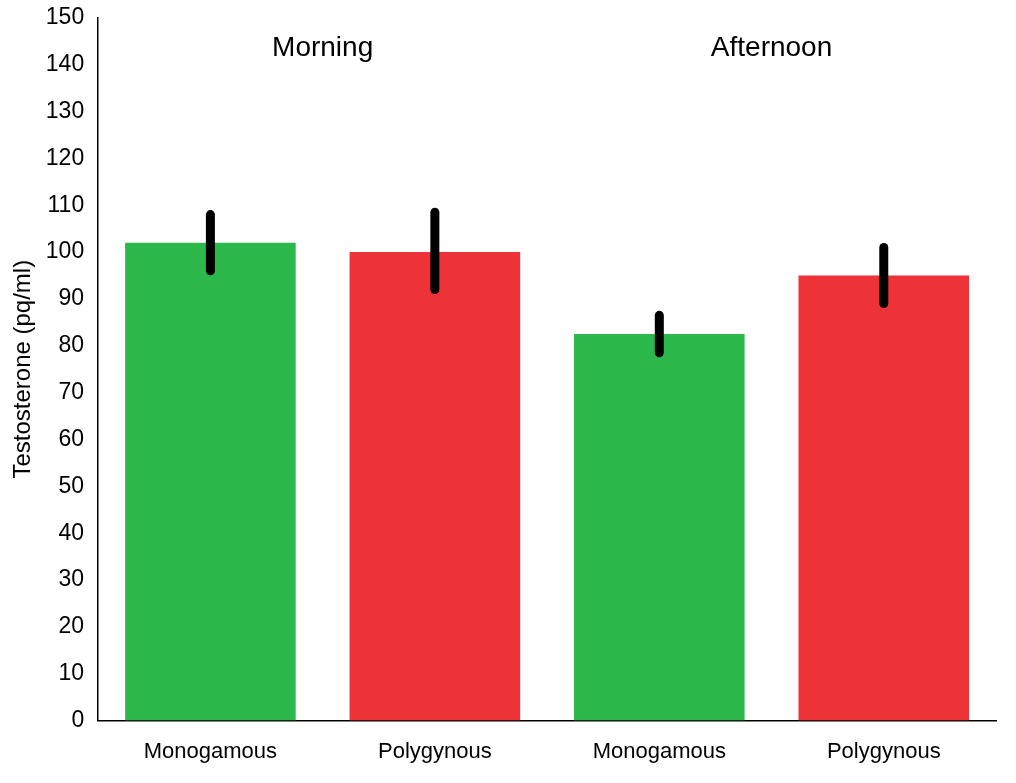  I want to click on y-tick-label: 20, so click(71, 625).